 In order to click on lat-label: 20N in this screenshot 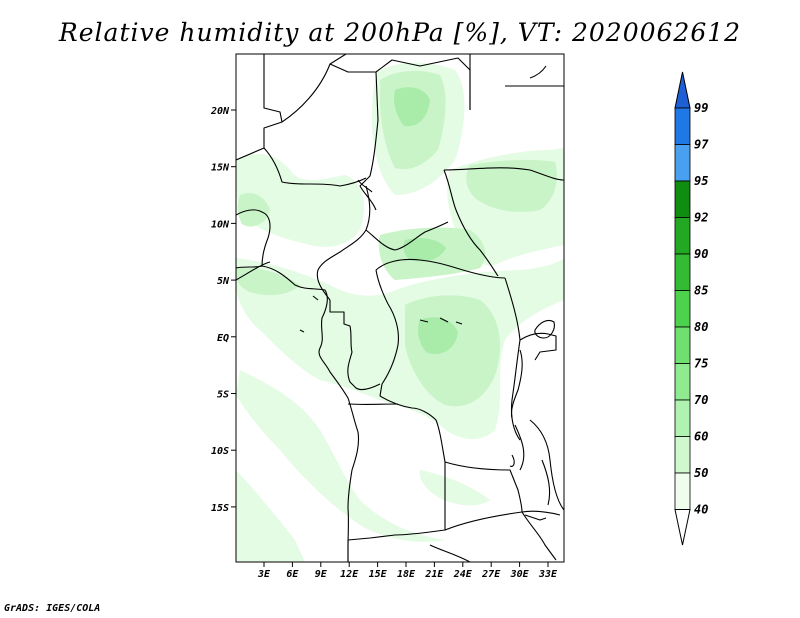, I will do `click(220, 111)`.